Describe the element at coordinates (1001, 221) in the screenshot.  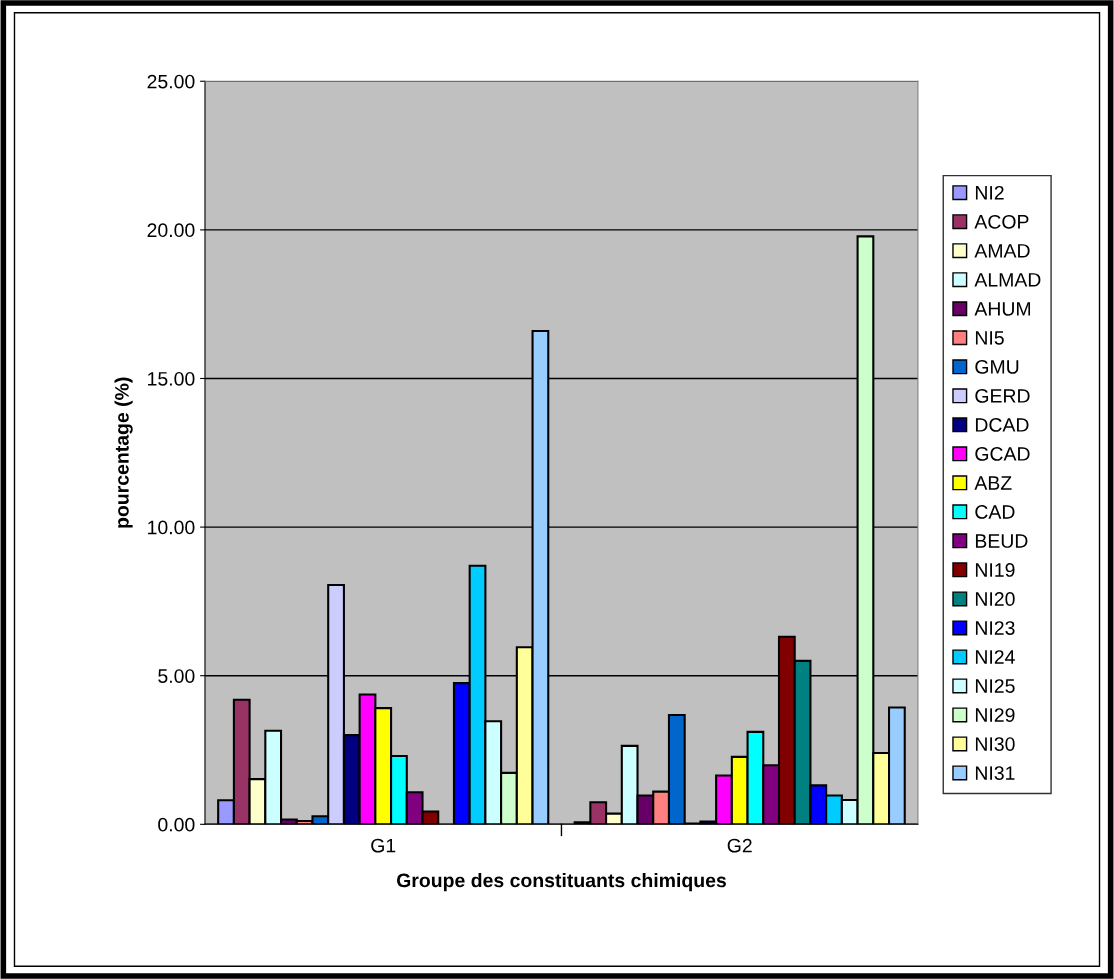
I see `legend-label: ACOP` at that location.